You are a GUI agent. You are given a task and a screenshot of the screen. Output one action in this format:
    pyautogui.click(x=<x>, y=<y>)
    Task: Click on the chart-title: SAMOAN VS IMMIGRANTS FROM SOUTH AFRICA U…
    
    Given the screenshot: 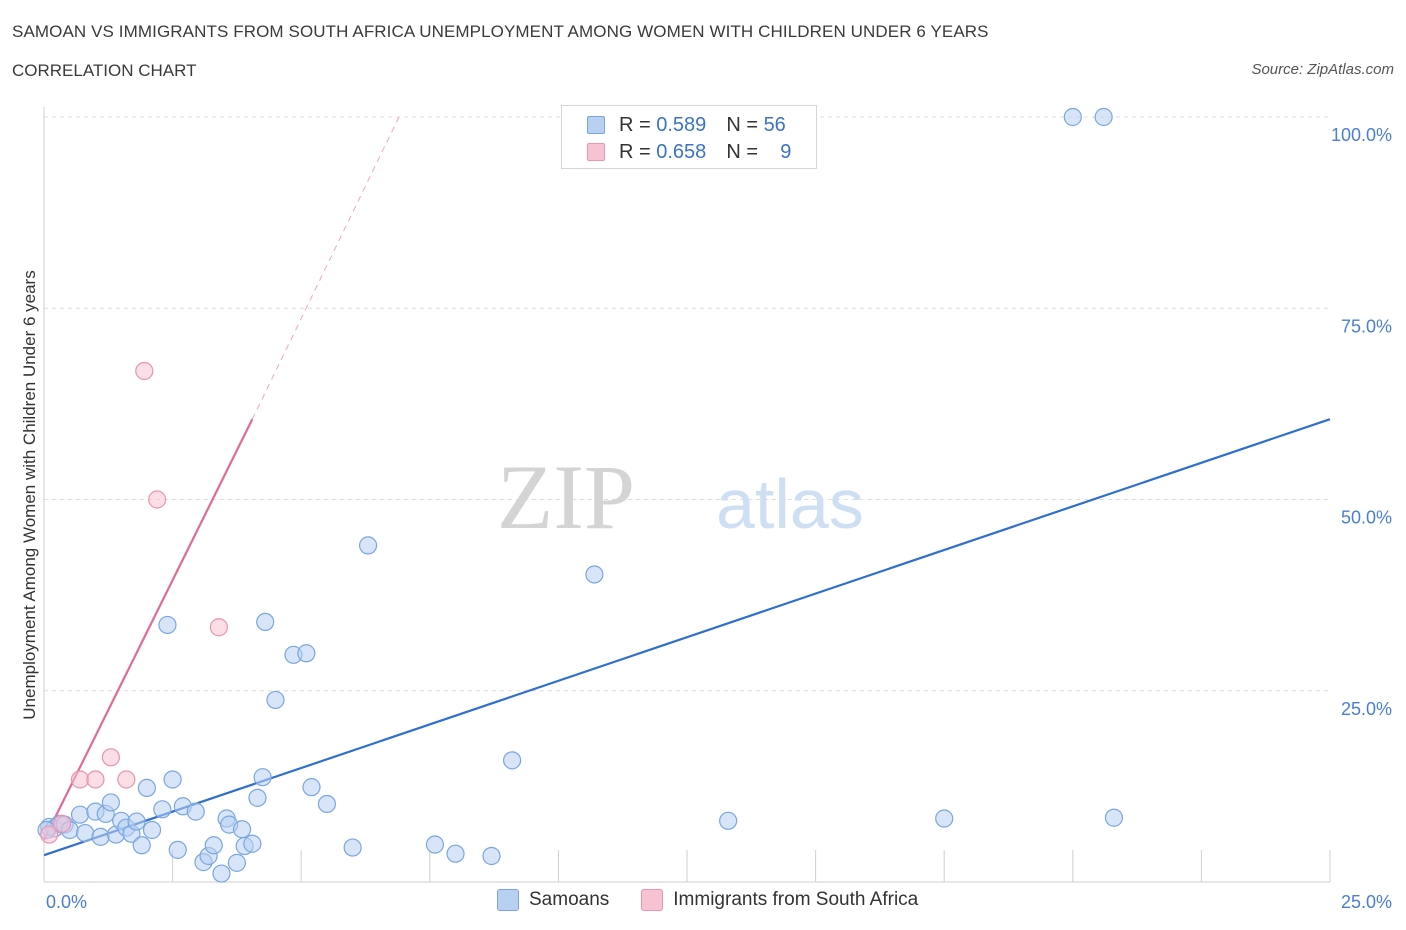 What is the action you would take?
    pyautogui.click(x=500, y=31)
    